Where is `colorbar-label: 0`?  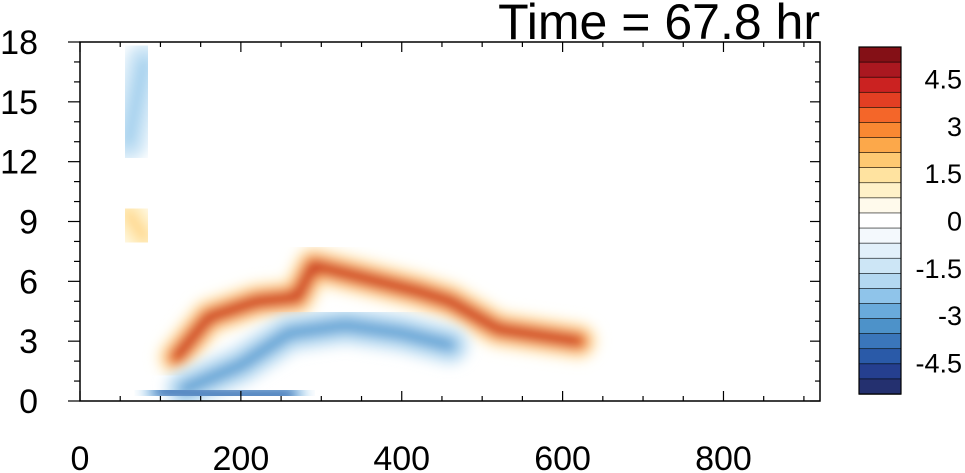 colorbar-label: 0 is located at coordinates (954, 222).